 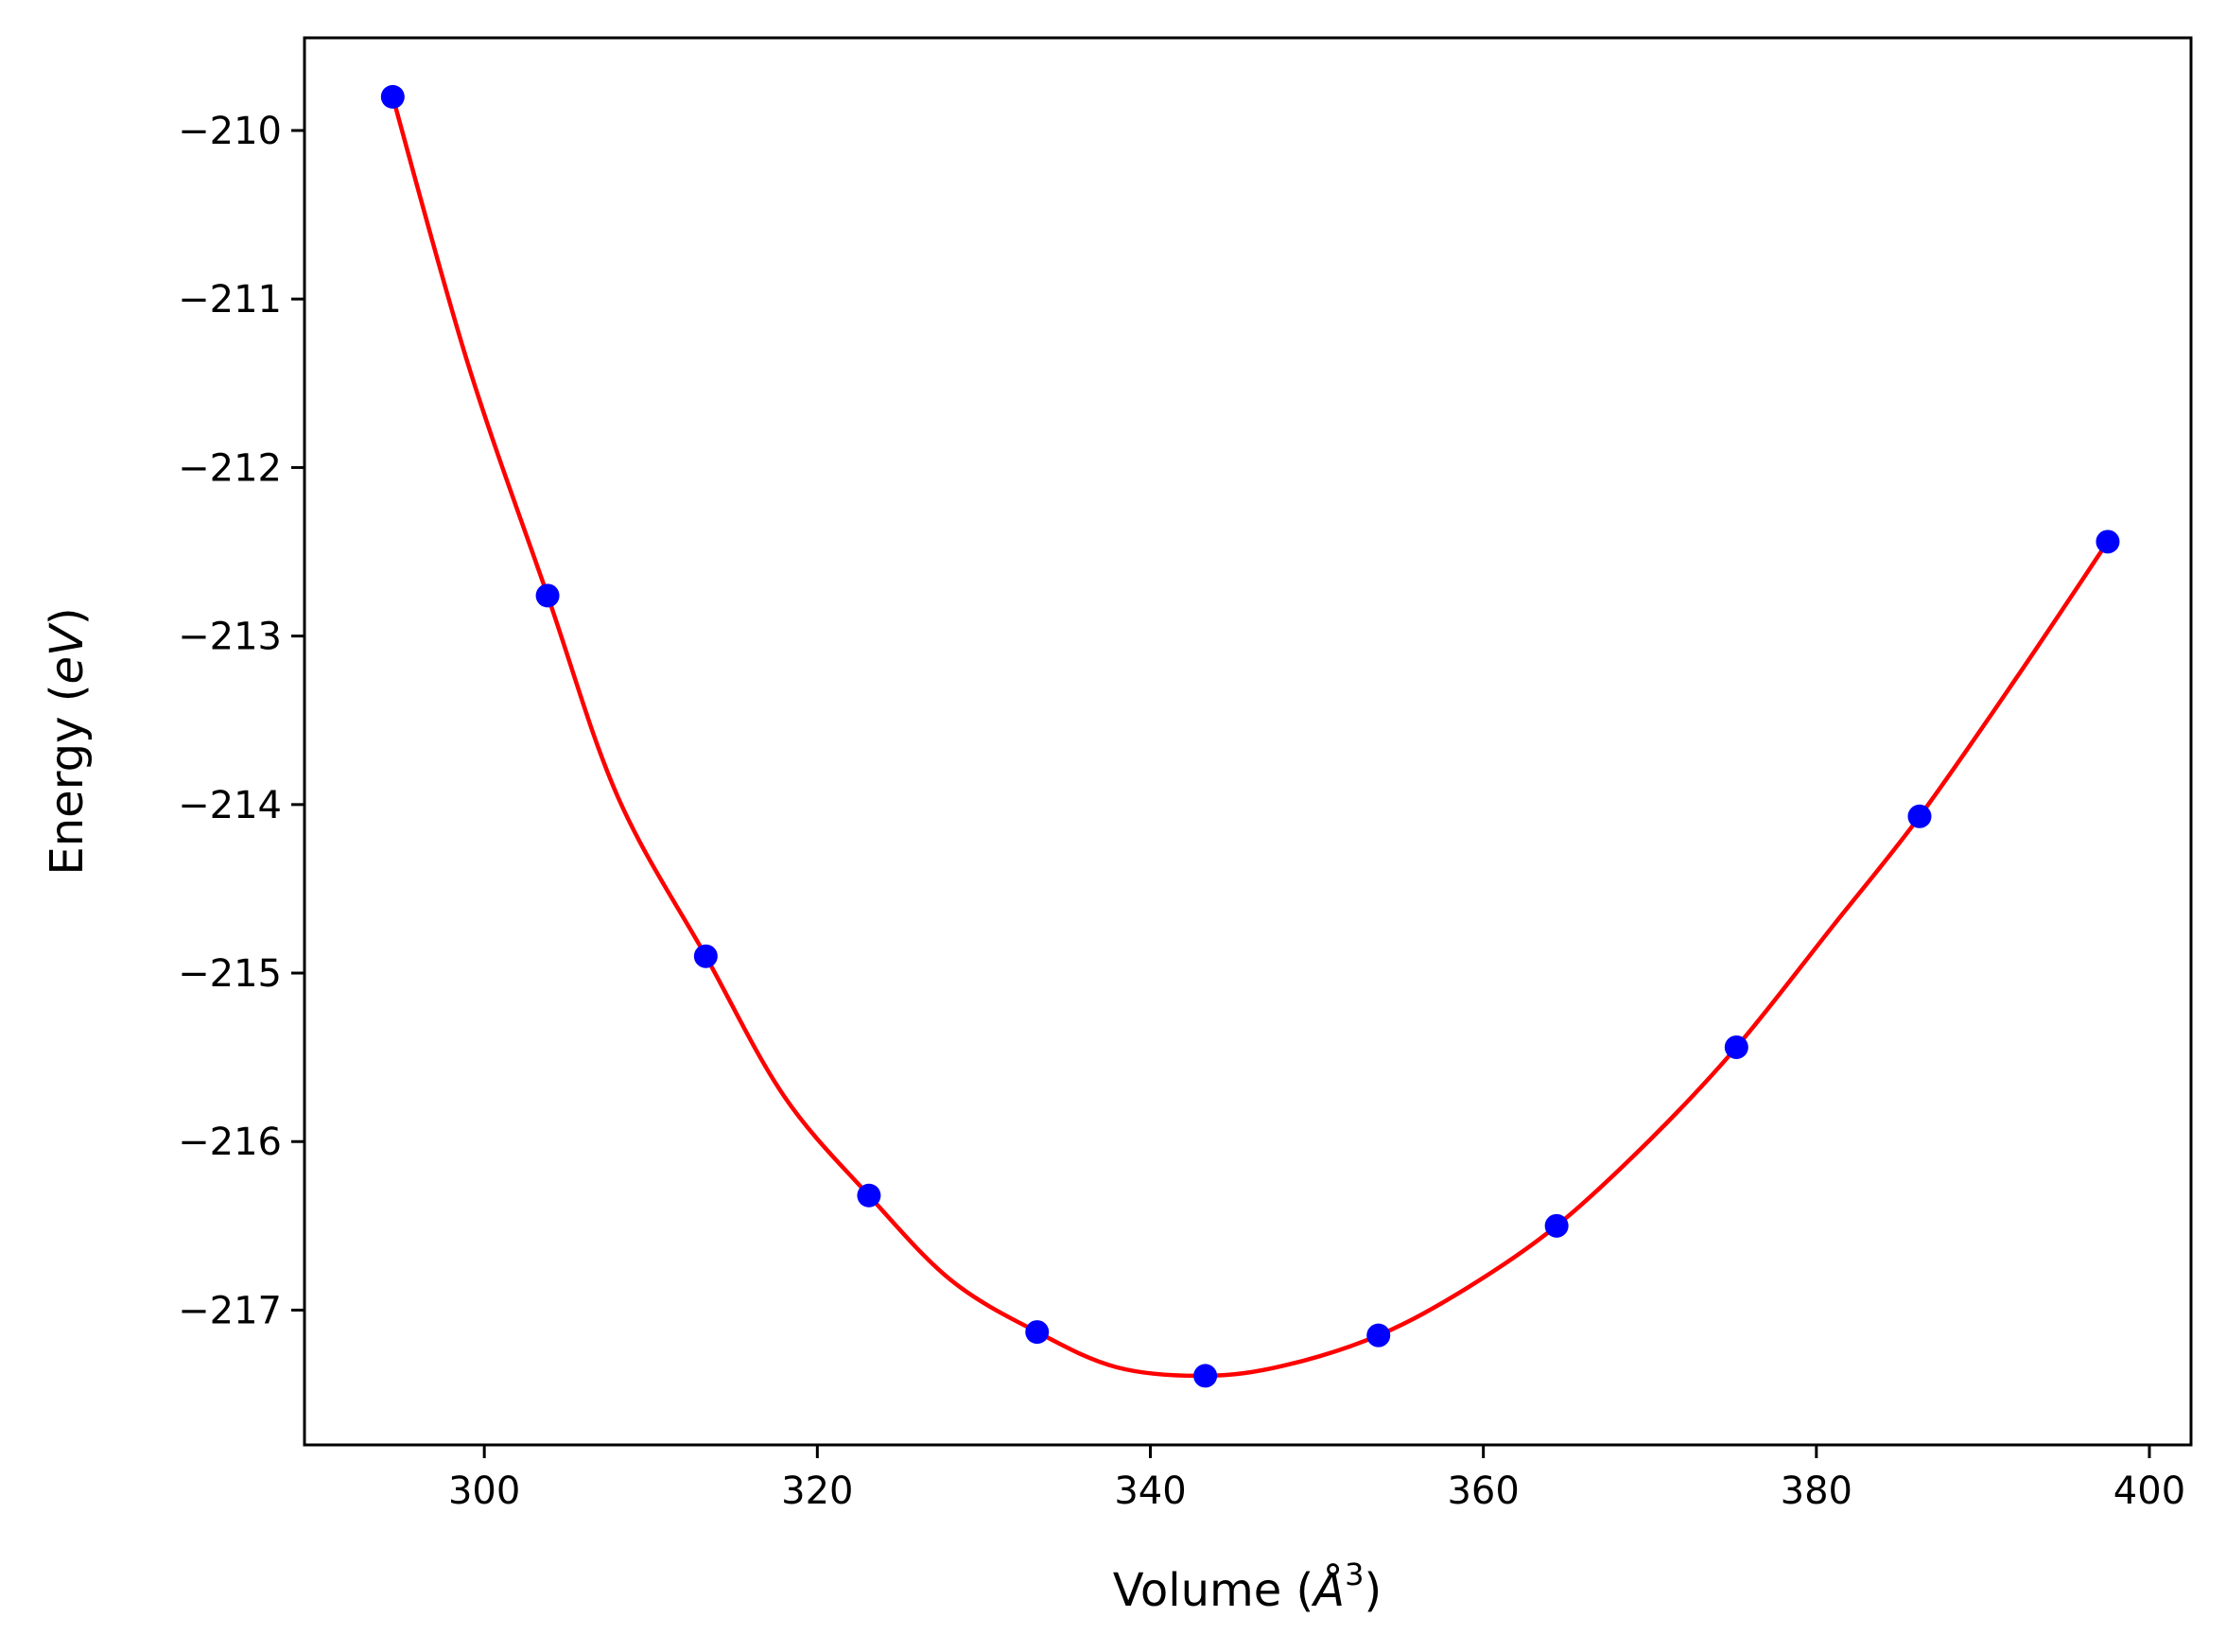 I want to click on y-tick-label: −213, so click(x=230, y=637).